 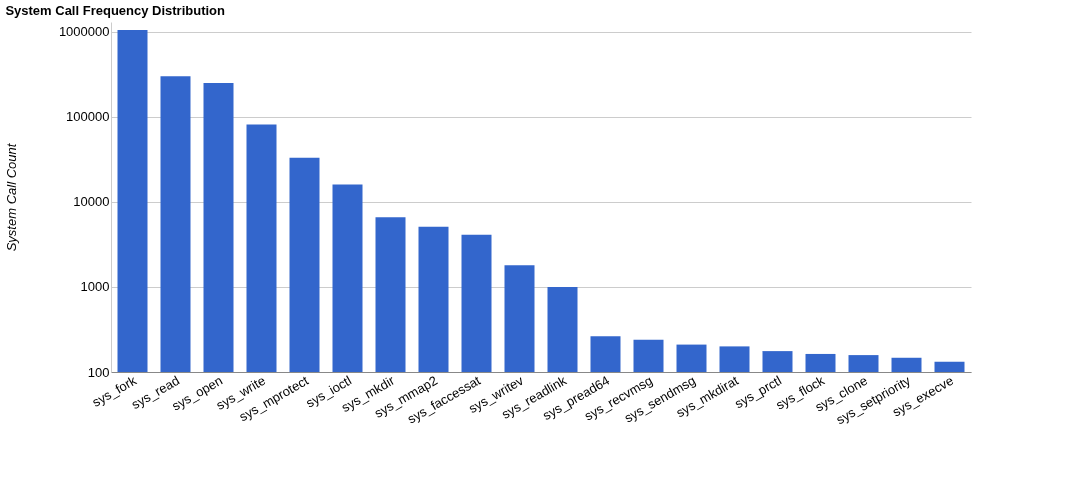 What do you see at coordinates (95, 287) in the screenshot?
I see `y-tick-label: 1000` at bounding box center [95, 287].